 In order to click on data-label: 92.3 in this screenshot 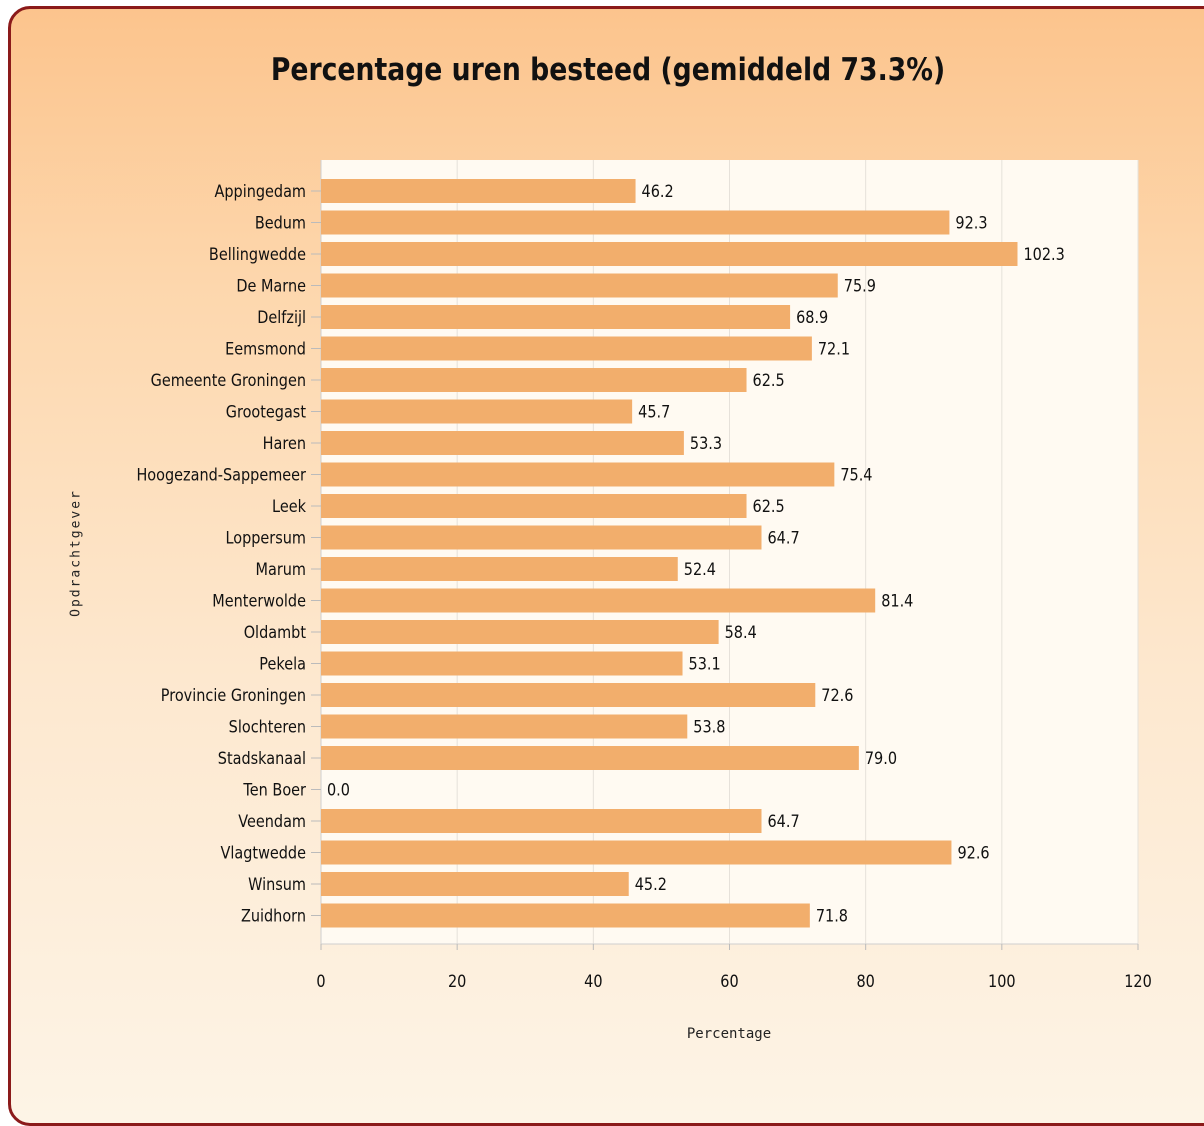, I will do `click(971, 222)`.